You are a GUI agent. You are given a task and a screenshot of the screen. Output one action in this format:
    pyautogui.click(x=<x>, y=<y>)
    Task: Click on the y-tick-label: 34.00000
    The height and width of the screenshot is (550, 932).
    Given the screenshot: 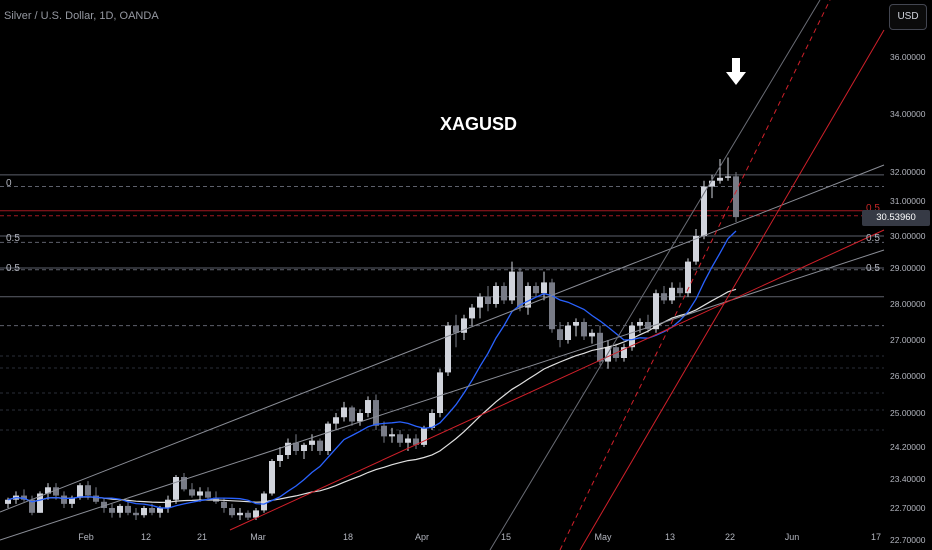 What is the action you would take?
    pyautogui.click(x=908, y=114)
    